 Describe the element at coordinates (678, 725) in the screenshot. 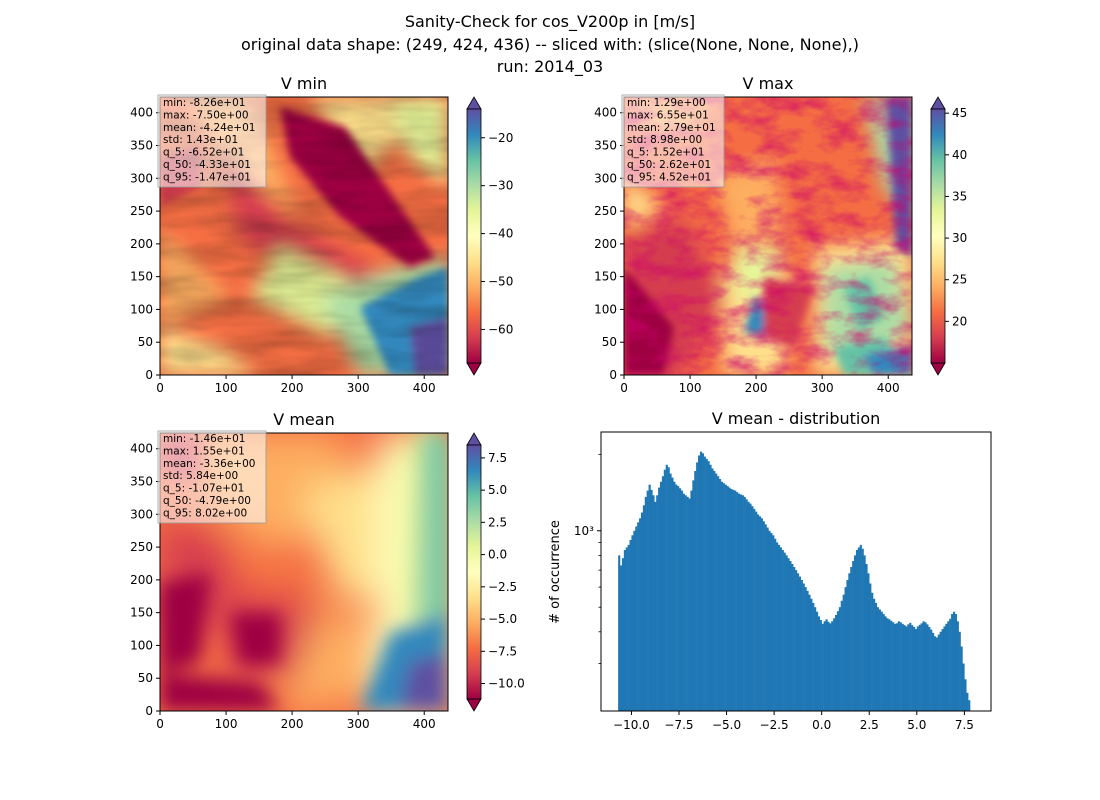

I see `x-tick-label: −7.5` at that location.